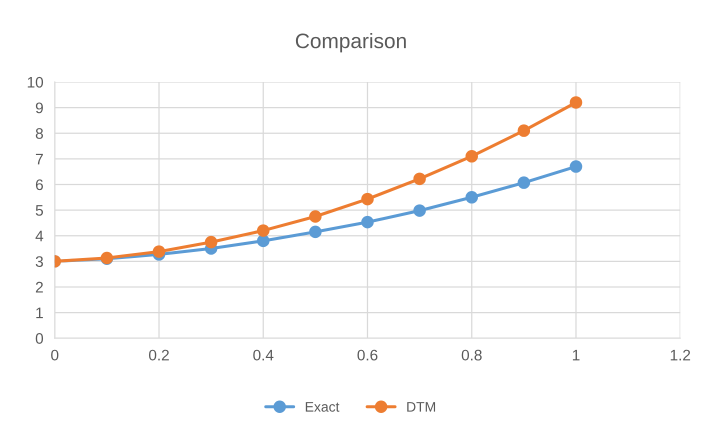  Describe the element at coordinates (39, 313) in the screenshot. I see `y-tick-label: 1` at that location.